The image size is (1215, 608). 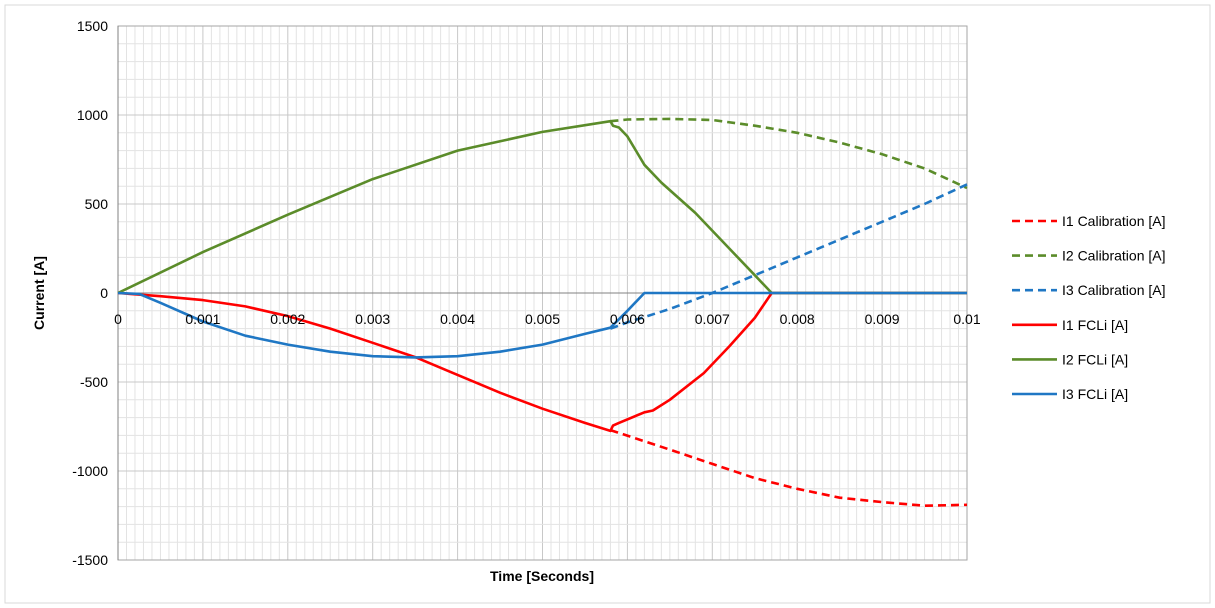 I want to click on x-tick-label: 0.002, so click(x=287, y=319).